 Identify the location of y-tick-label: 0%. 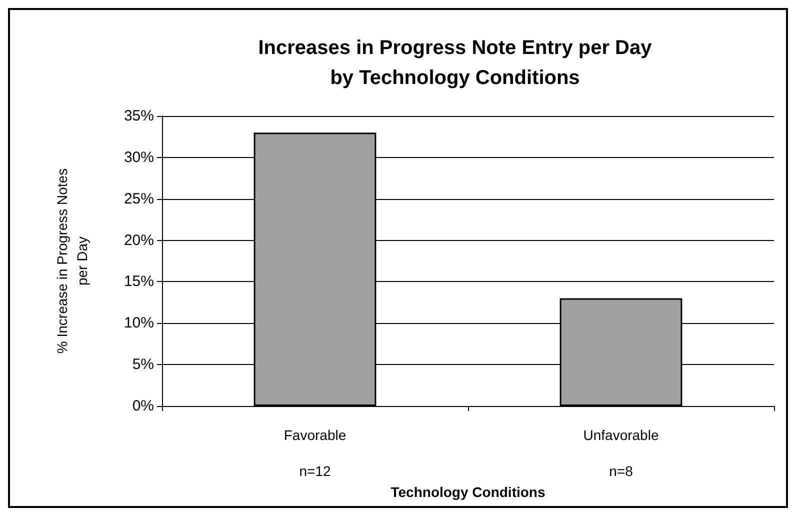
(143, 406).